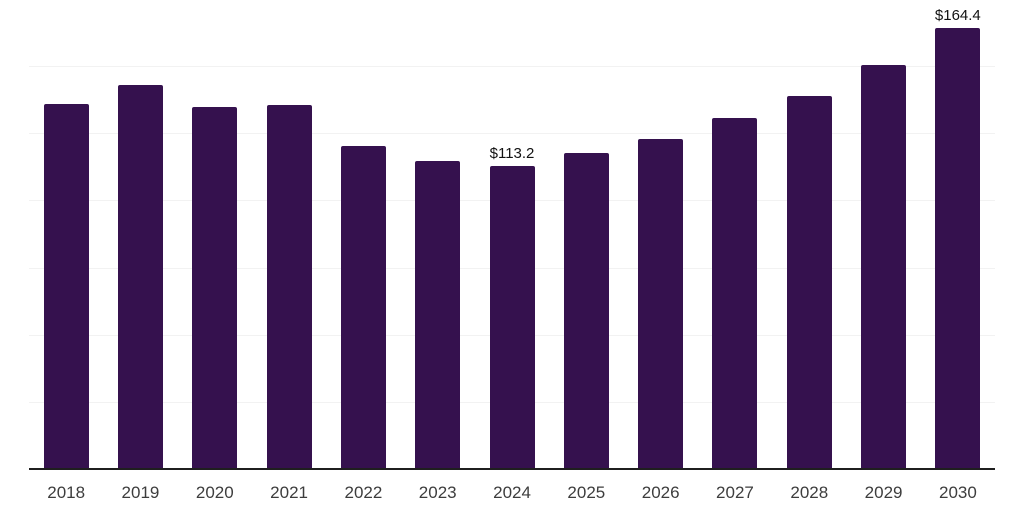 The width and height of the screenshot is (1024, 512). Describe the element at coordinates (363, 492) in the screenshot. I see `x-tick-label: 2022` at that location.